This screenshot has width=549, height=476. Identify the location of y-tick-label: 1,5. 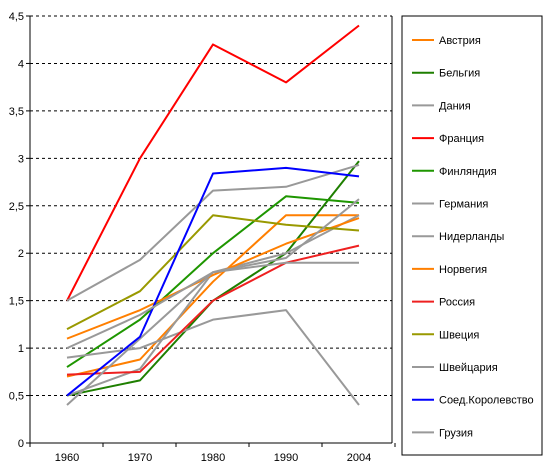
(16, 302).